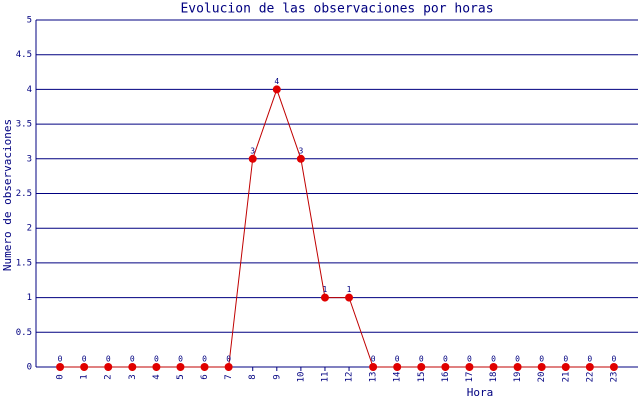 The image size is (640, 400). I want to click on x-tick-label: 0, so click(61, 376).